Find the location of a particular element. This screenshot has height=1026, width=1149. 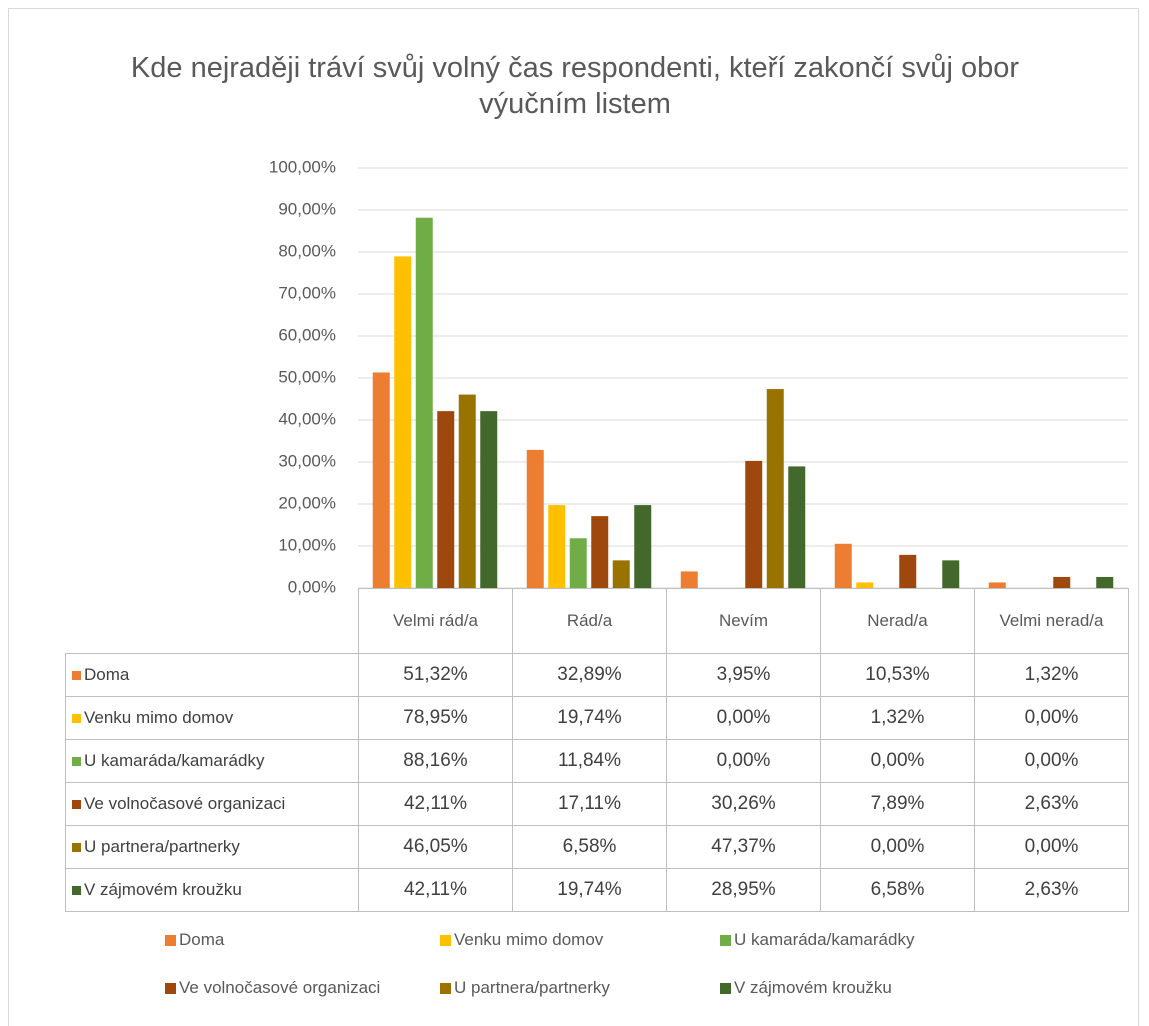

table-value: 28,95% is located at coordinates (743, 890).